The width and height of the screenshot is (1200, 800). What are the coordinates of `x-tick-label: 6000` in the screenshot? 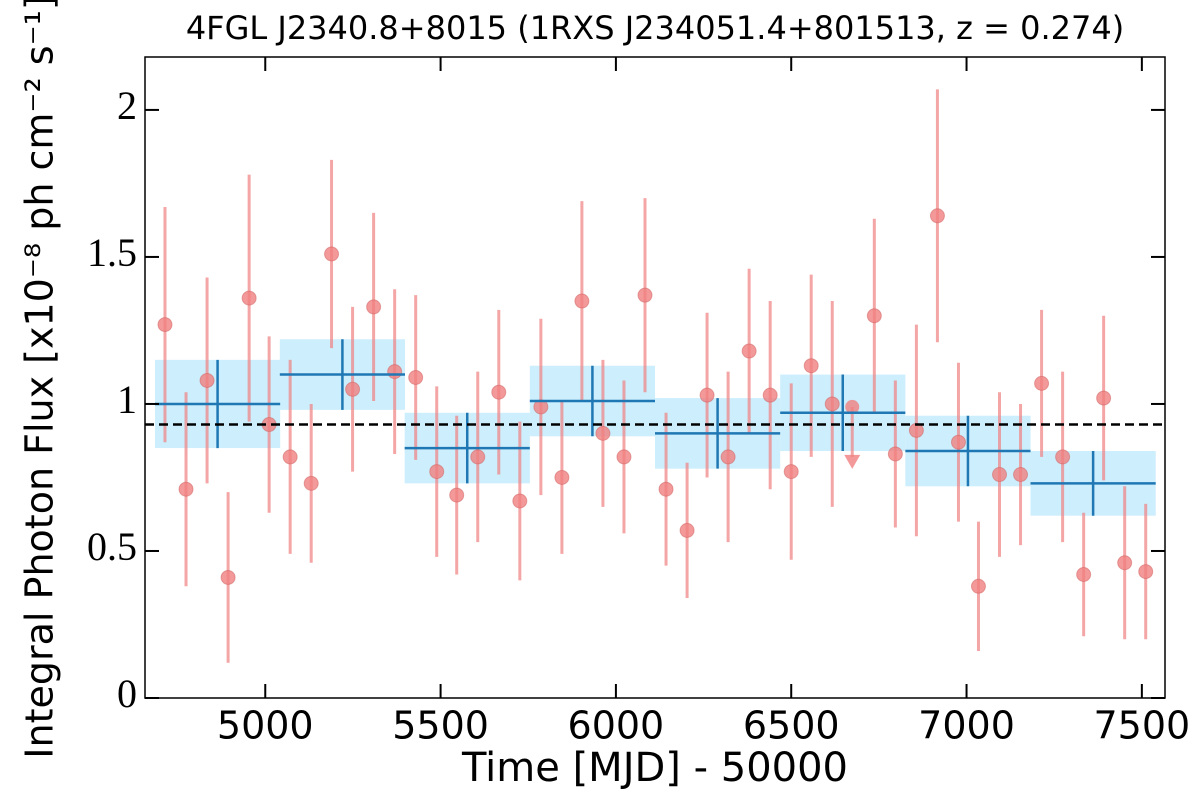 It's located at (616, 726).